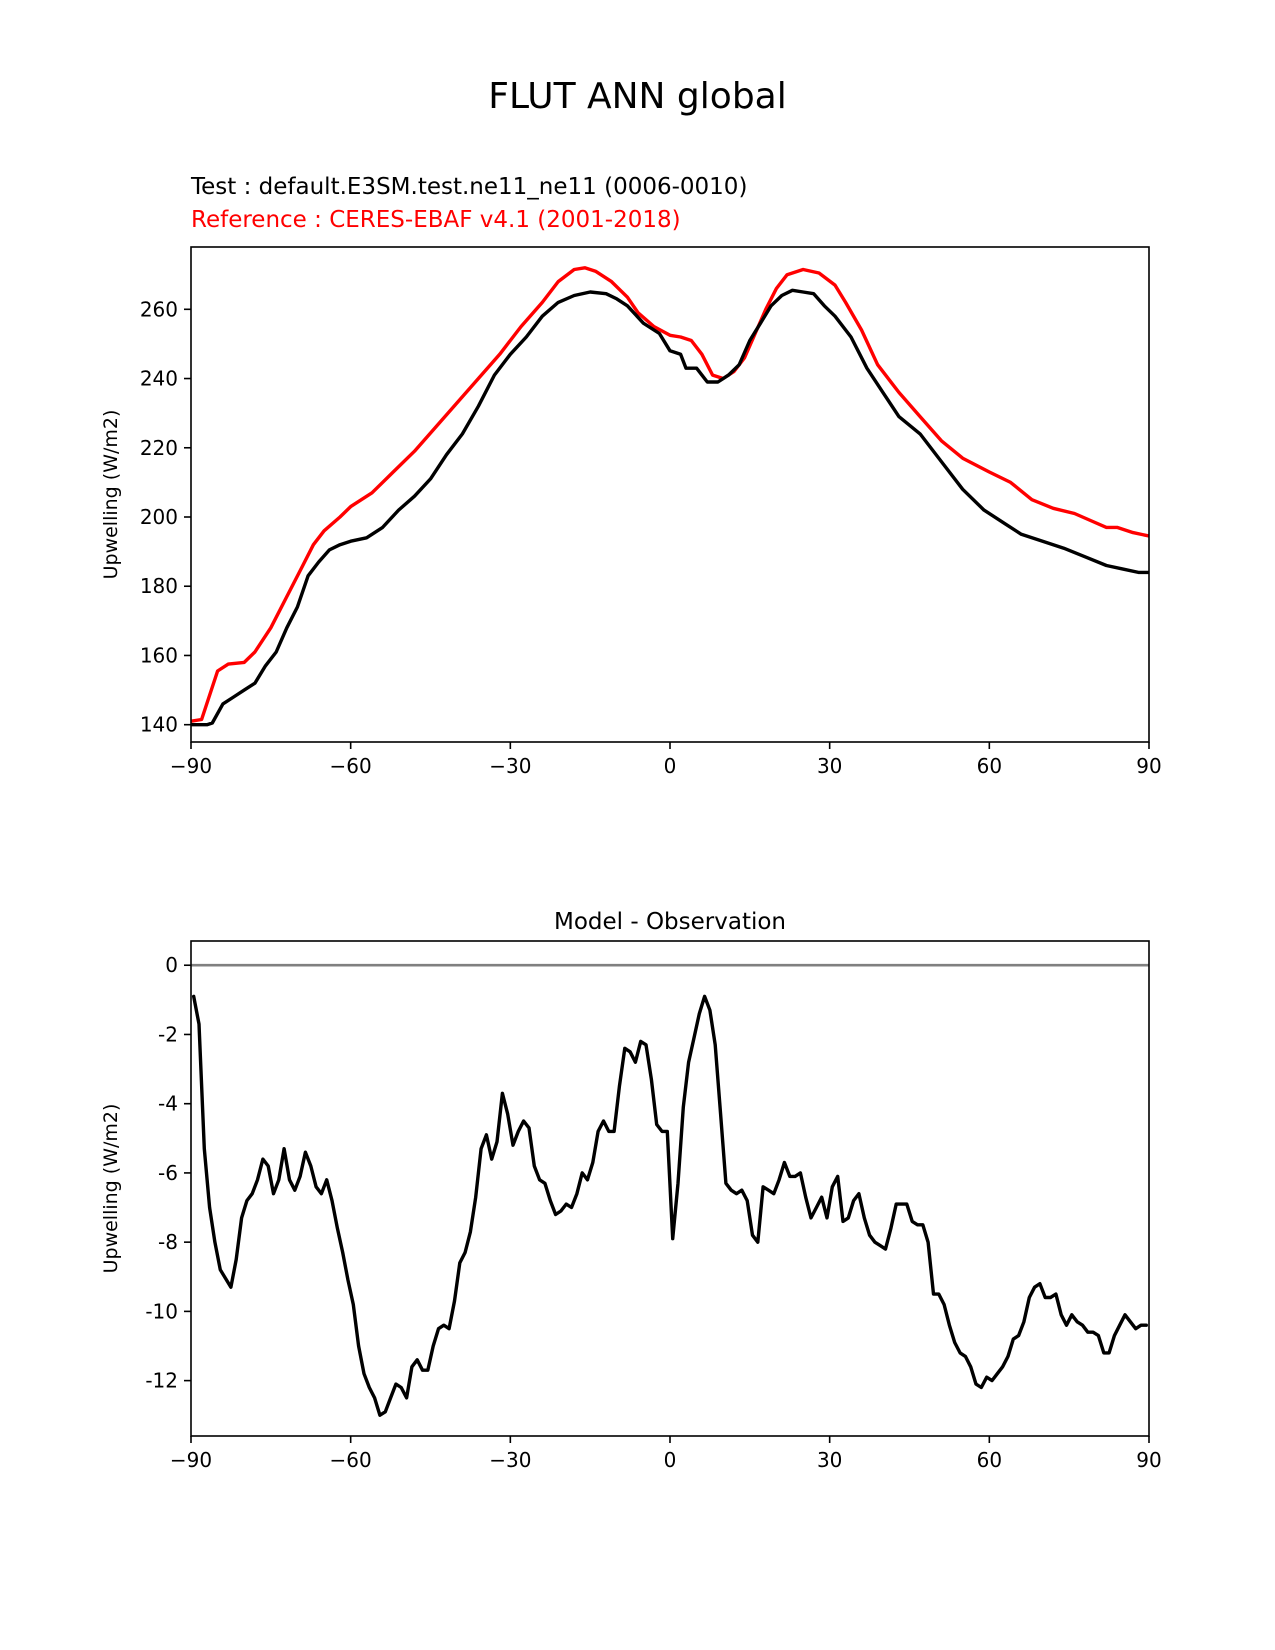 The width and height of the screenshot is (1275, 1650). I want to click on y-tick-label: -10, so click(161, 1311).